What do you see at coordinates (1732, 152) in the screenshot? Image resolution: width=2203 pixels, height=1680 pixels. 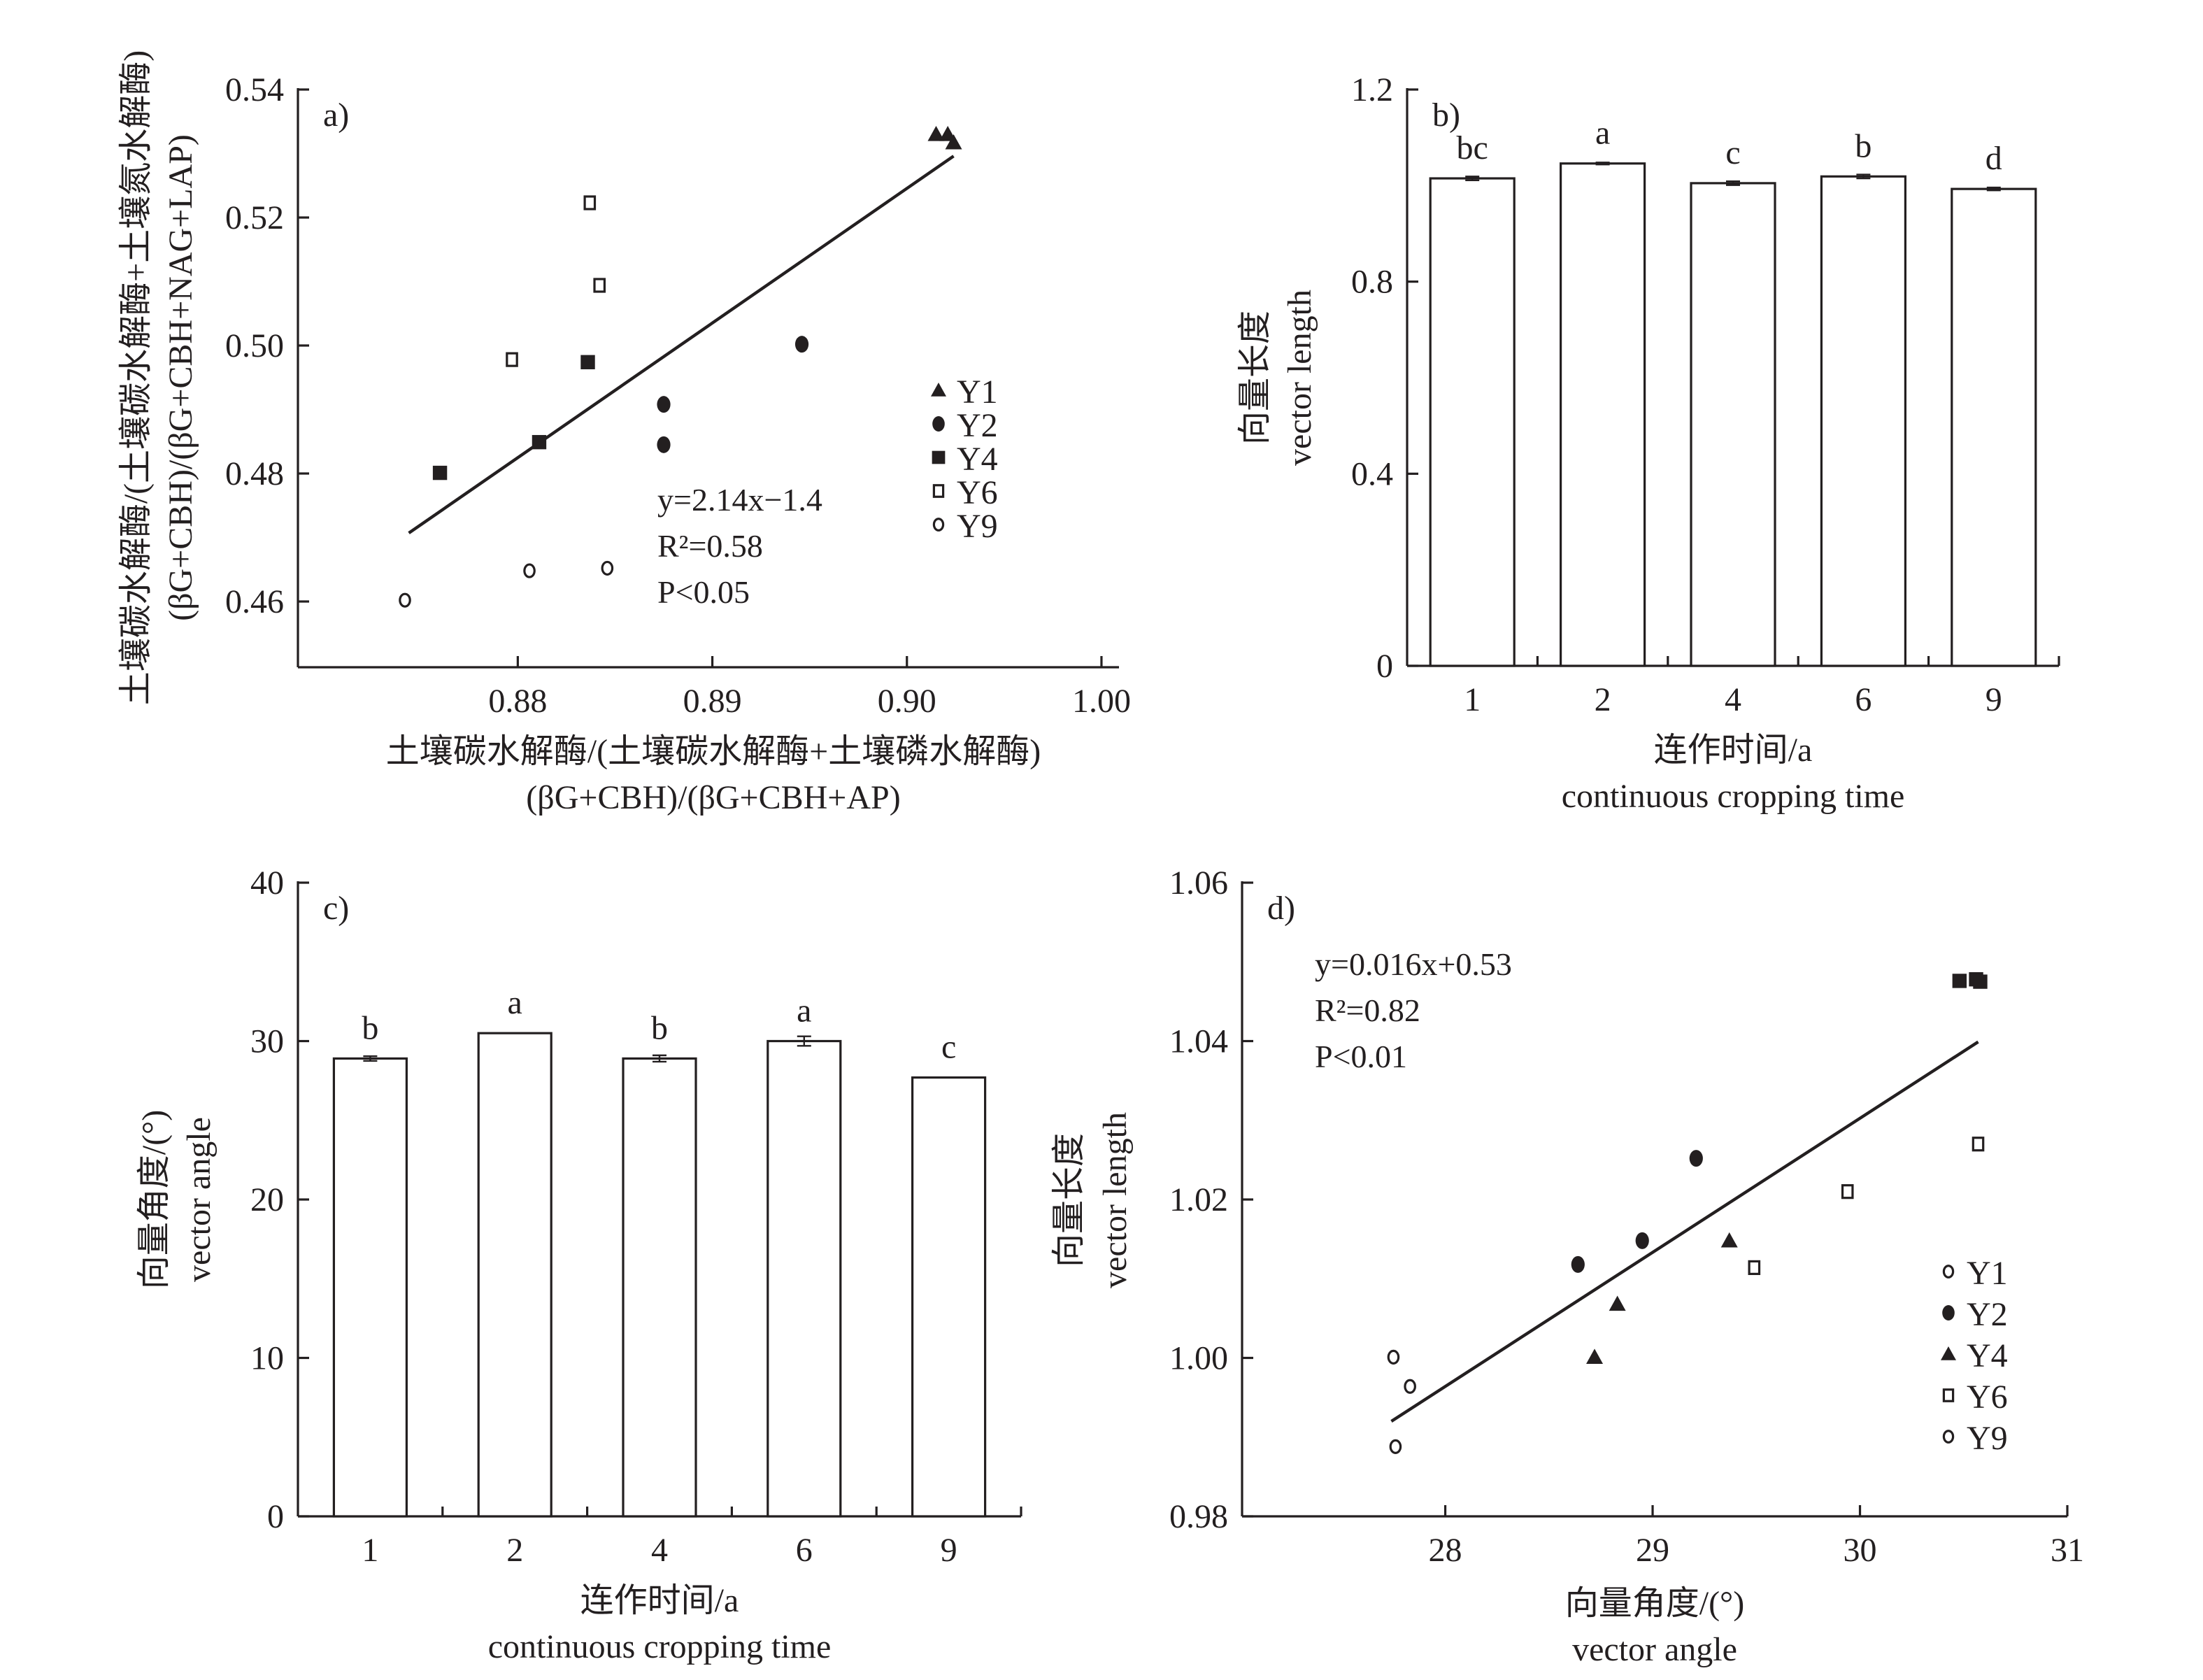 I see `panel-b-significance-letter: c` at bounding box center [1732, 152].